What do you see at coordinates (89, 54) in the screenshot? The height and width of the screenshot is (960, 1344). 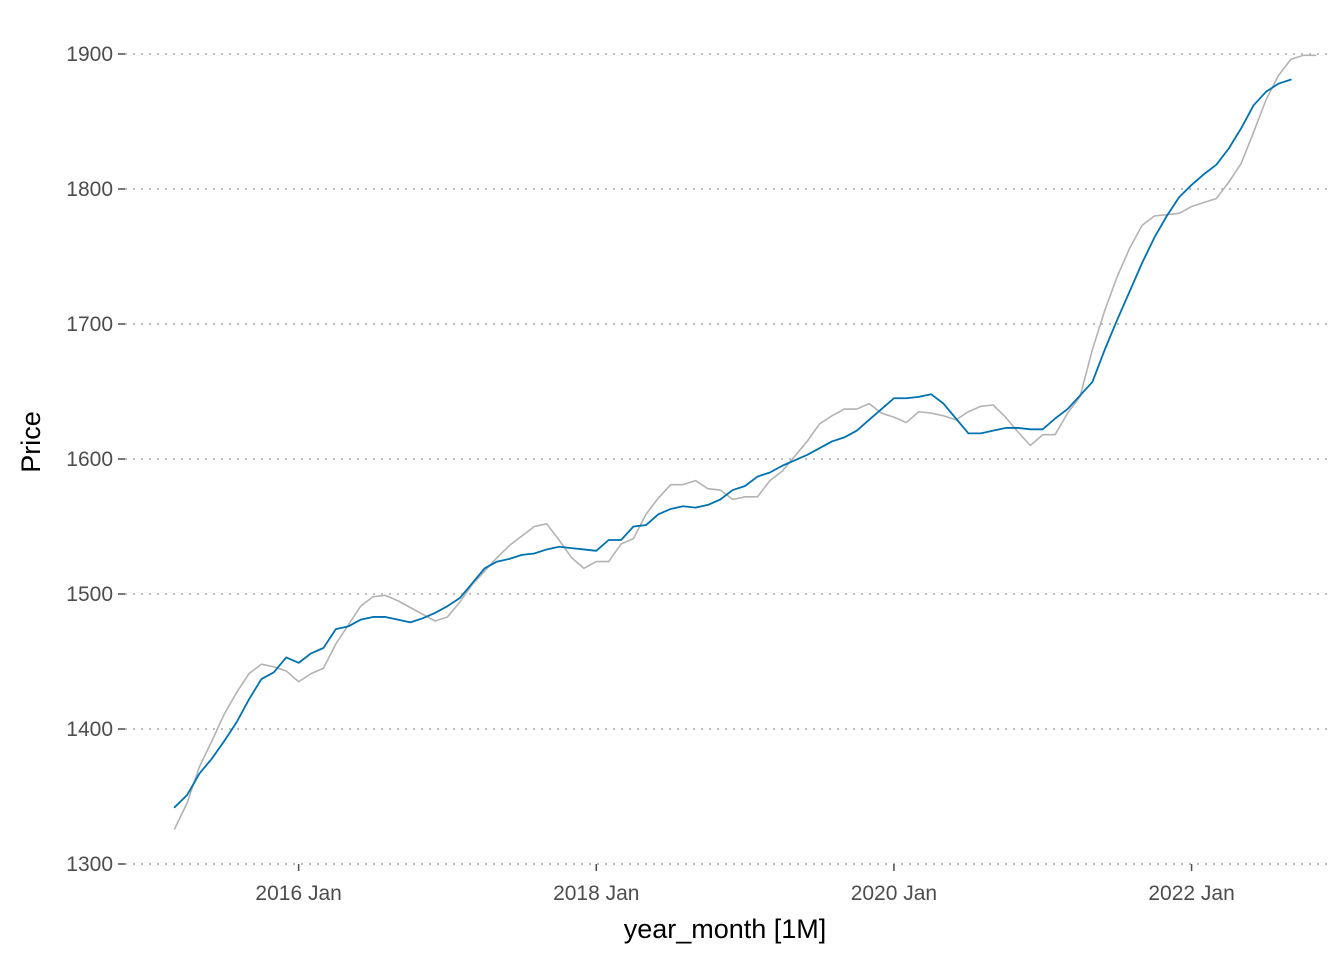 I see `y-tick-label: 1900` at bounding box center [89, 54].